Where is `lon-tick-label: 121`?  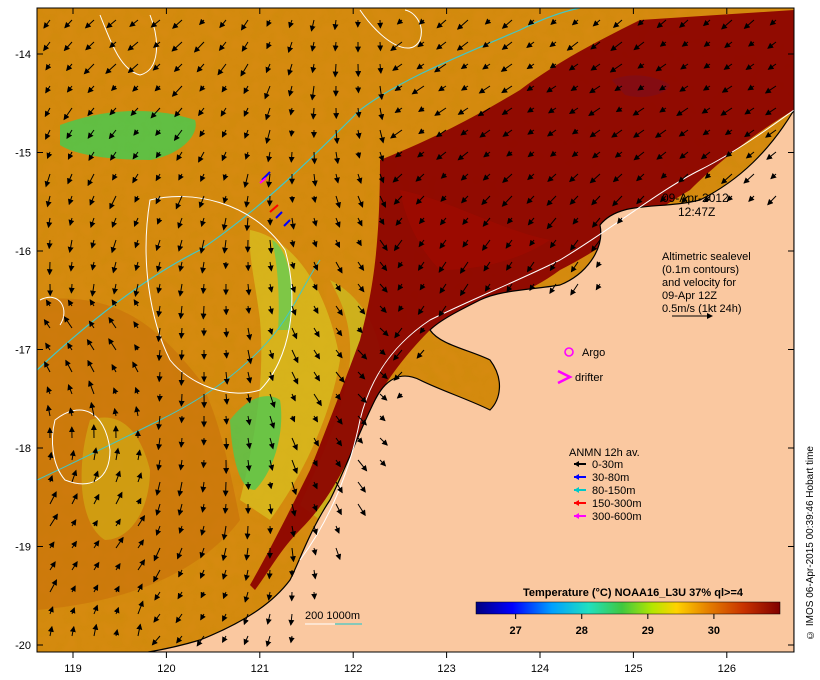 lon-tick-label: 121 is located at coordinates (260, 669).